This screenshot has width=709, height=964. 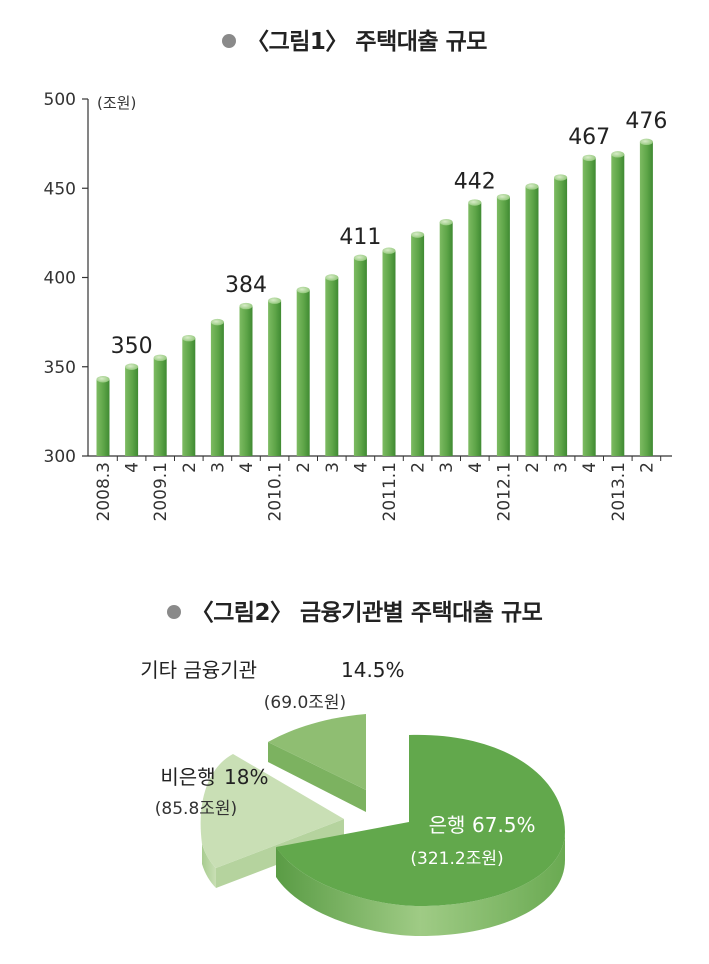 I want to click on x-tick-label-5: 4, so click(x=247, y=467).